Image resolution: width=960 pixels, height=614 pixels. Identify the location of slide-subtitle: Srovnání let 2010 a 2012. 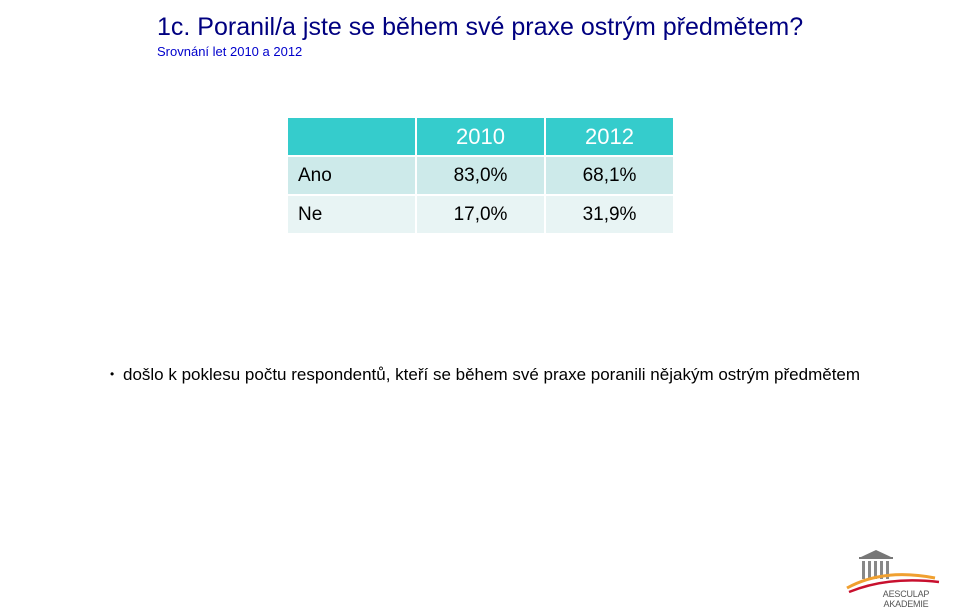
(230, 51).